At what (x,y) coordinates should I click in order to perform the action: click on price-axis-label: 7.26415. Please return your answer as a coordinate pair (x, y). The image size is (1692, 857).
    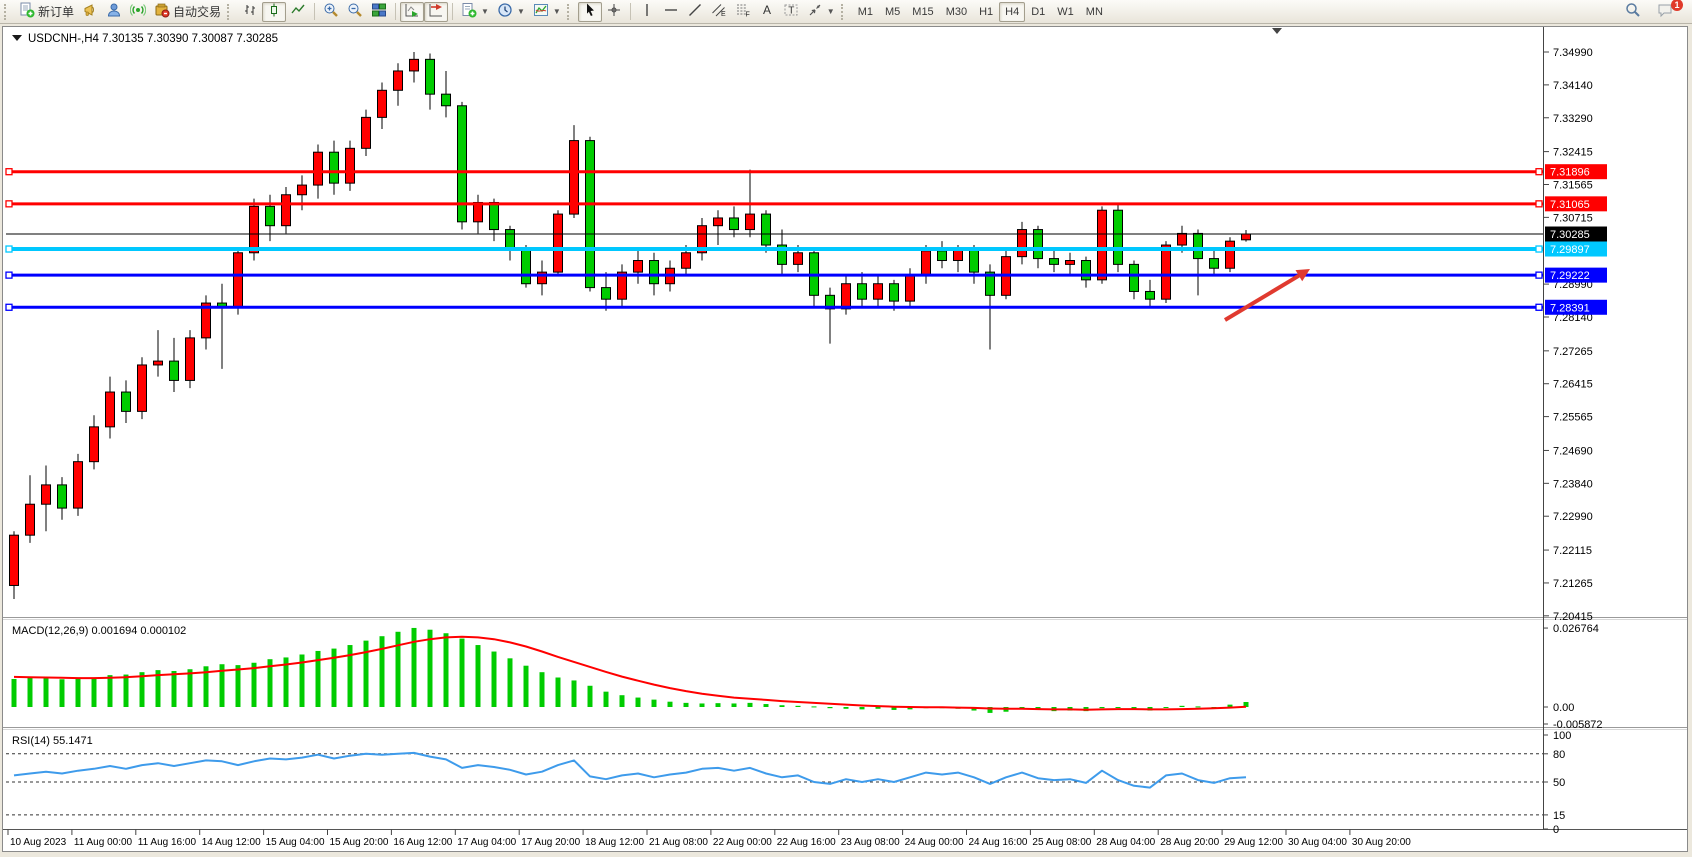
    Looking at the image, I should click on (1573, 385).